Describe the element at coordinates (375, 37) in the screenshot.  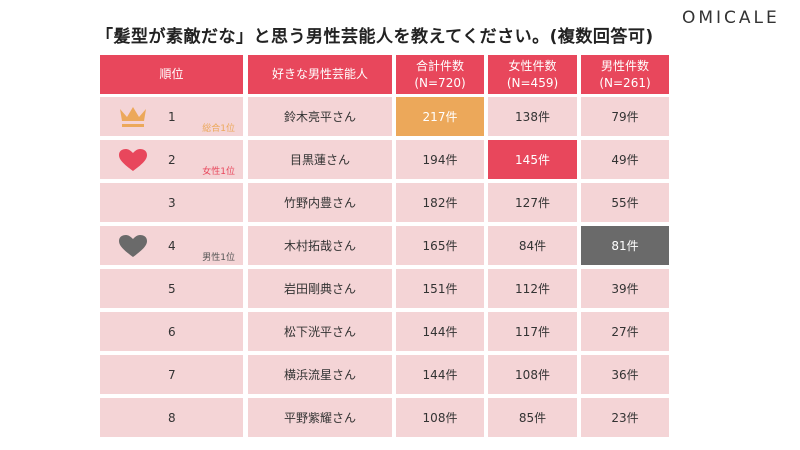
I see `page-title: 「髪型が素敵だな」と思う男性芸能人を教えてください。(複数回答可)` at that location.